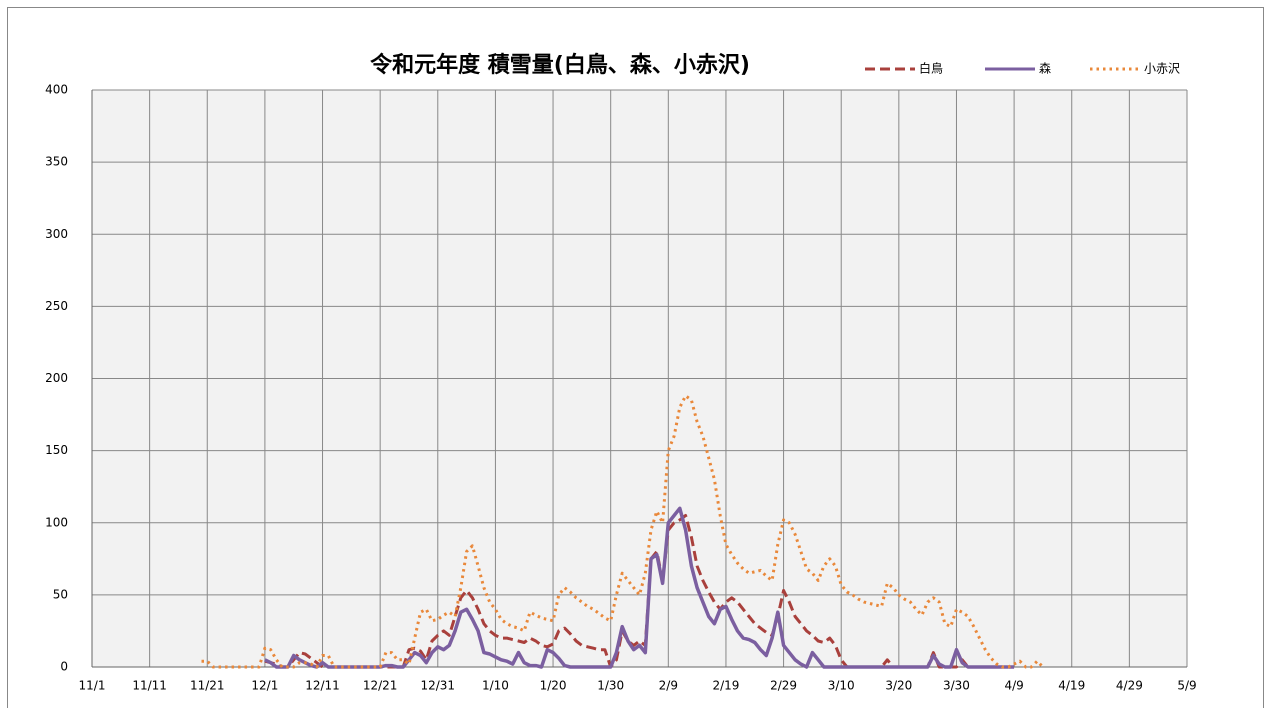 The width and height of the screenshot is (1265, 708). Describe the element at coordinates (437, 686) in the screenshot. I see `x-tick-label: 12/31` at that location.